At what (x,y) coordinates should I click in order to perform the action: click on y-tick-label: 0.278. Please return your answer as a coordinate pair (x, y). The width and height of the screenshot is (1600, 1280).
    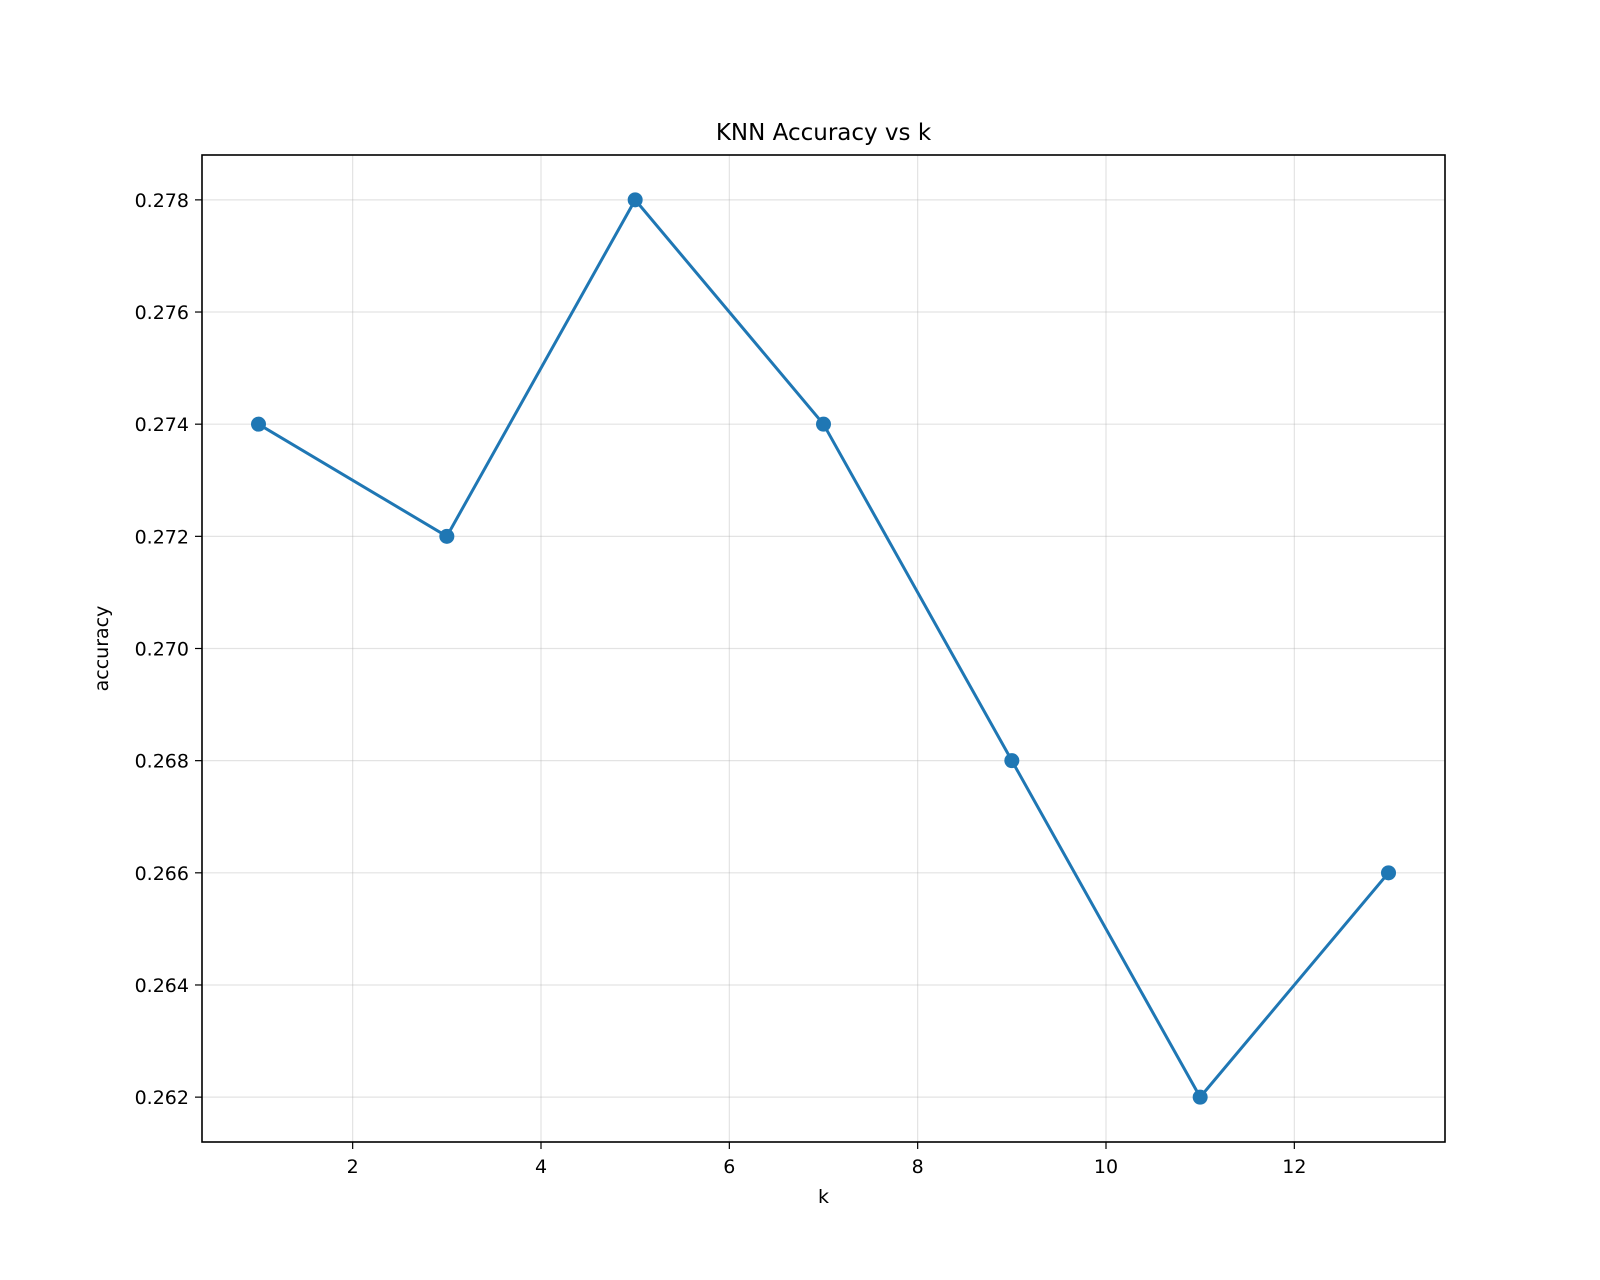
    Looking at the image, I should click on (162, 201).